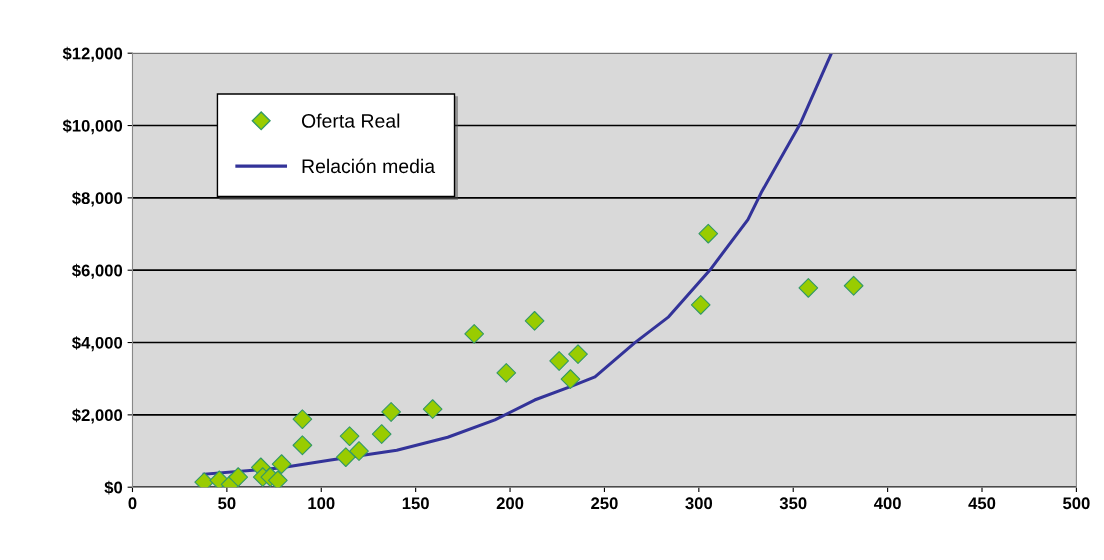 This screenshot has width=1104, height=560. I want to click on legend-label: Oferta Real, so click(350, 120).